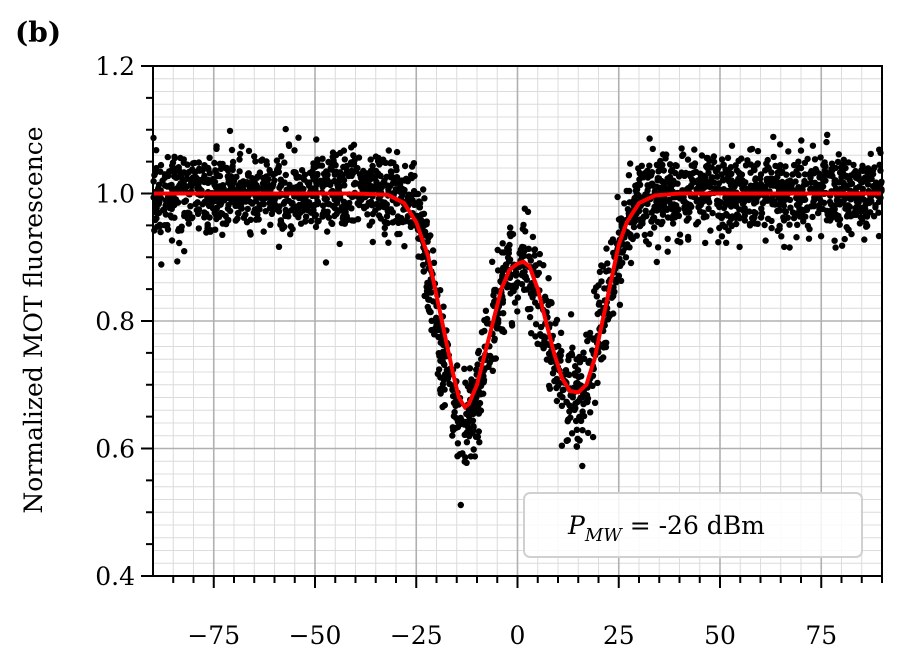  What do you see at coordinates (115, 66) in the screenshot?
I see `y-tick-label: 1.2` at bounding box center [115, 66].